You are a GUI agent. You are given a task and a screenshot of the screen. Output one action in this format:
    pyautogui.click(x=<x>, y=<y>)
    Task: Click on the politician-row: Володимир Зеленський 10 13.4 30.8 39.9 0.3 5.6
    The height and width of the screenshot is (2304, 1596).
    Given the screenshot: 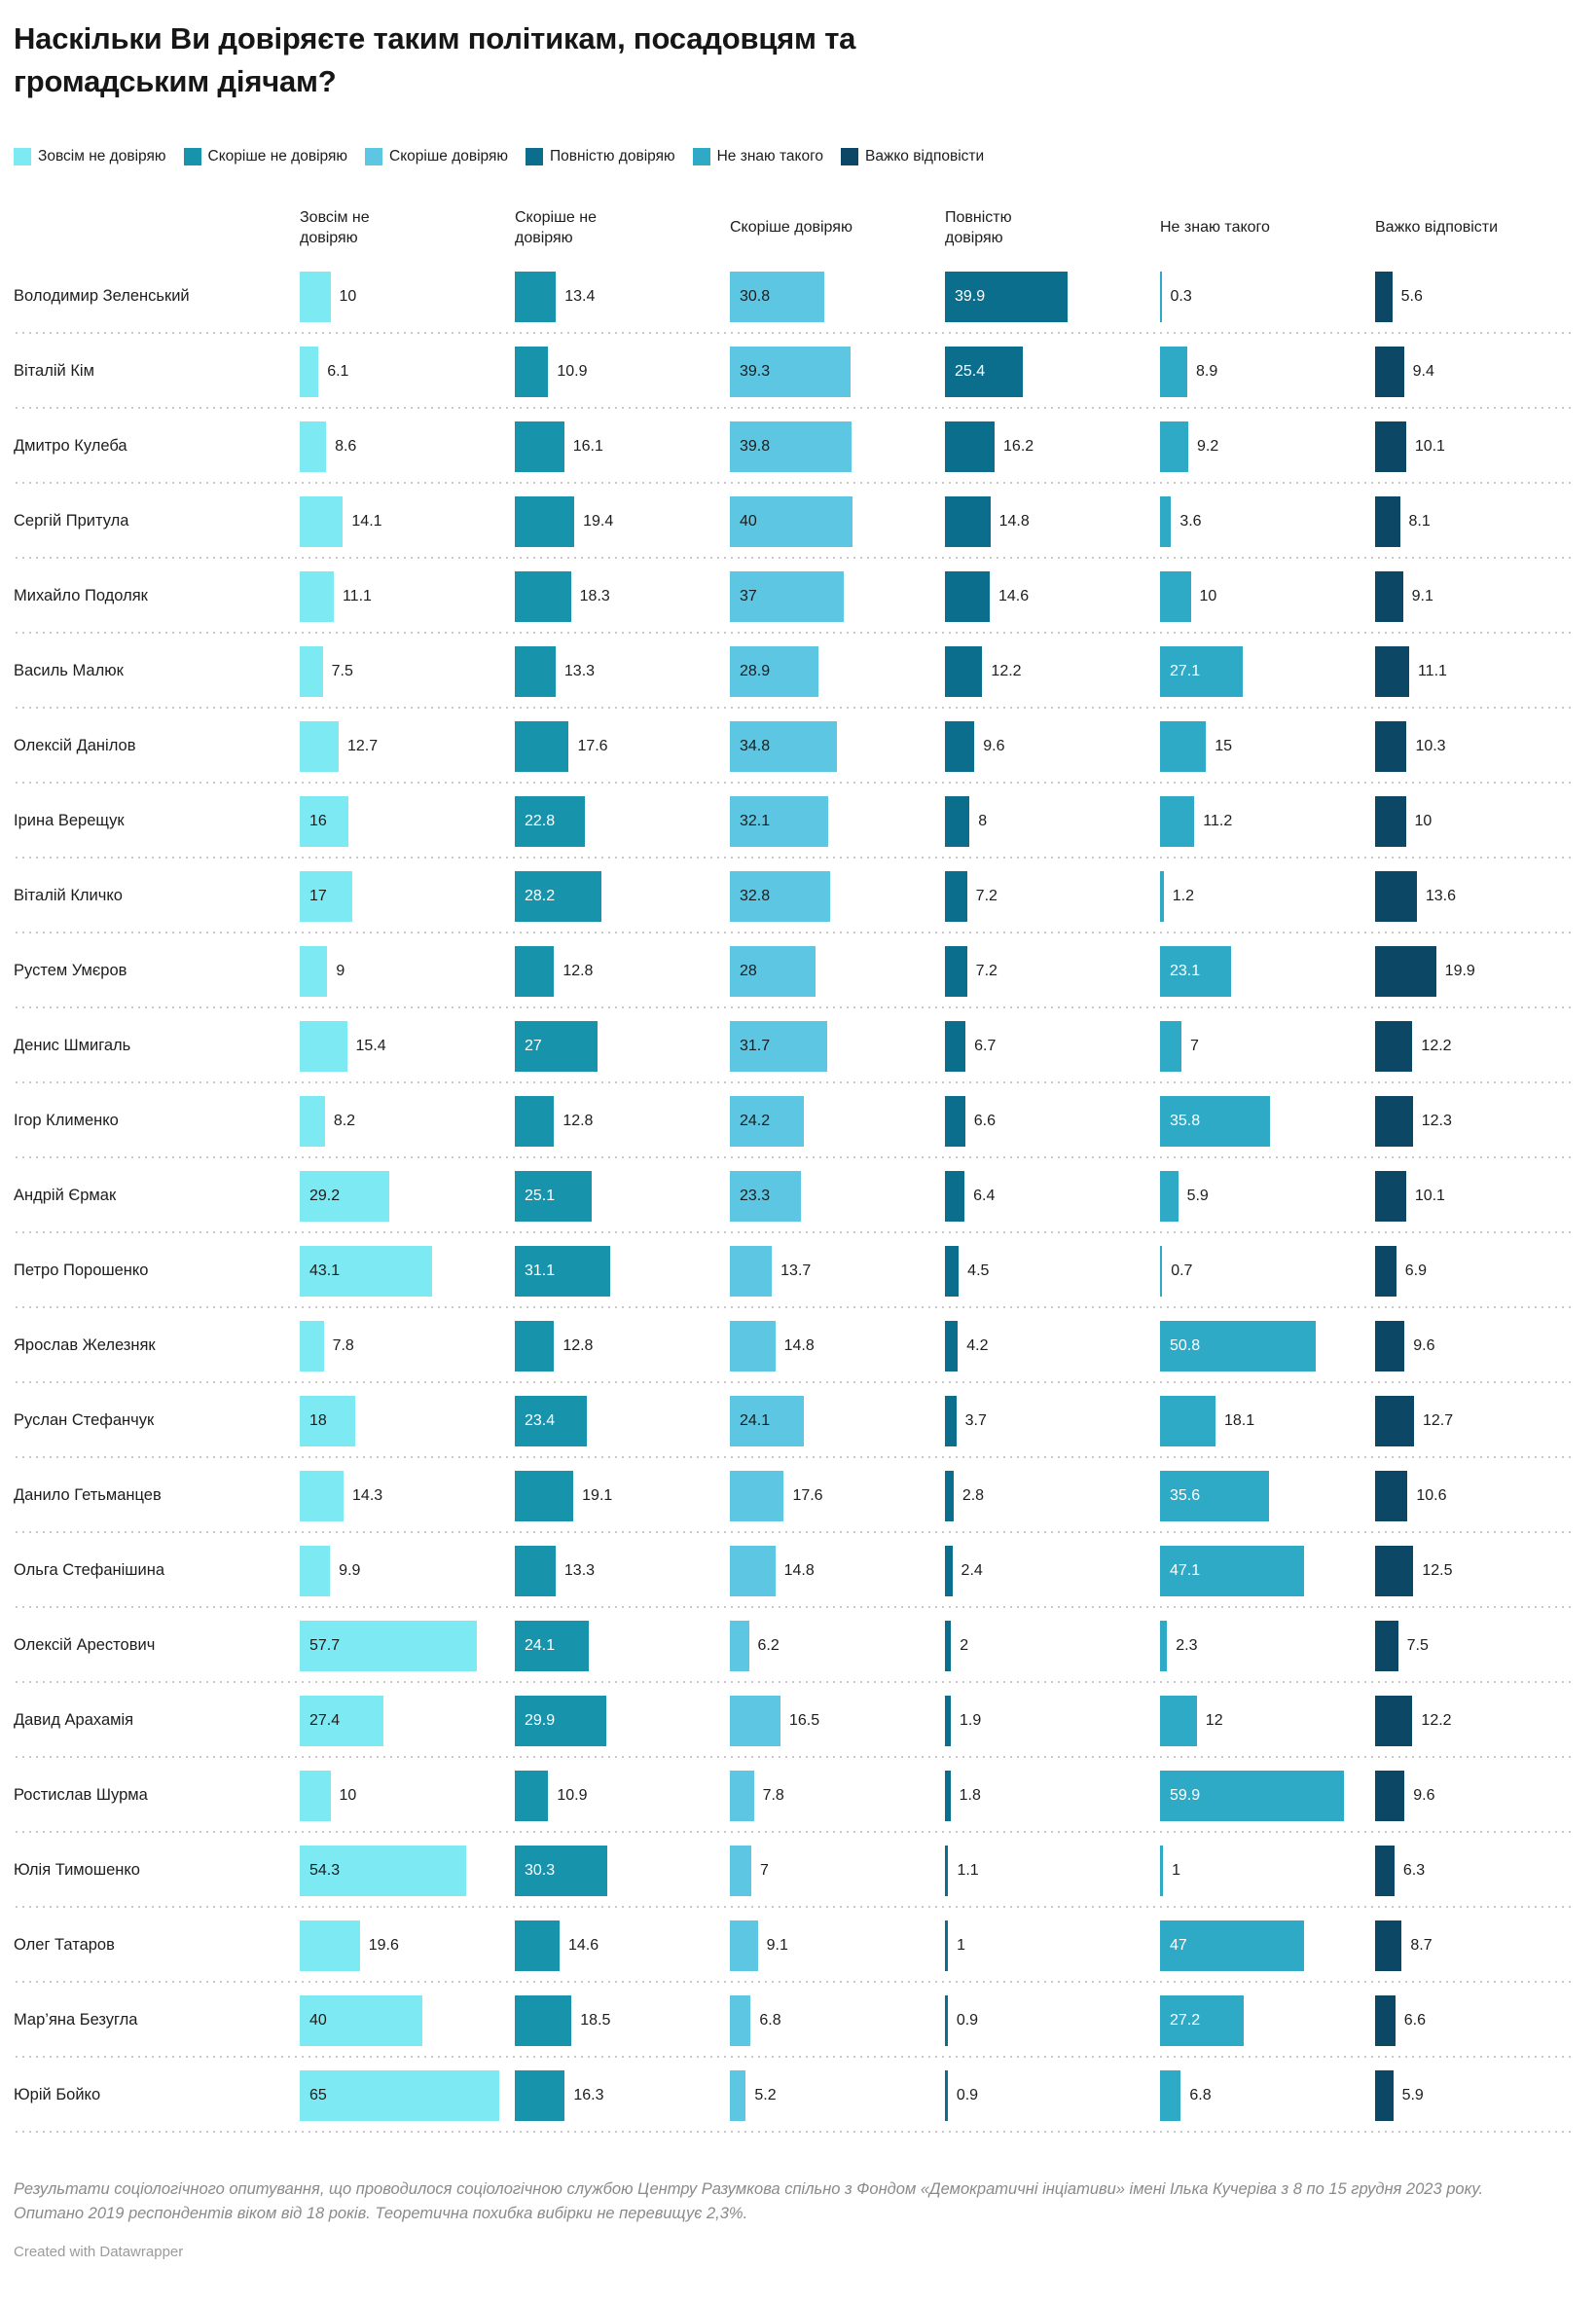 What is the action you would take?
    pyautogui.click(x=796, y=297)
    